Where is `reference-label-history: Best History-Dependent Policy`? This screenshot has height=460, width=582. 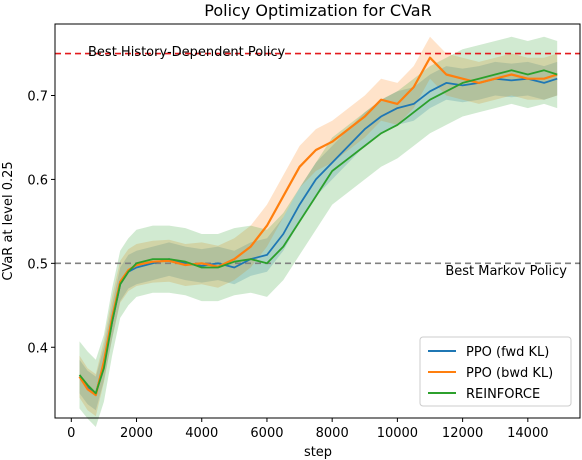 reference-label-history: Best History-Dependent Policy is located at coordinates (187, 52).